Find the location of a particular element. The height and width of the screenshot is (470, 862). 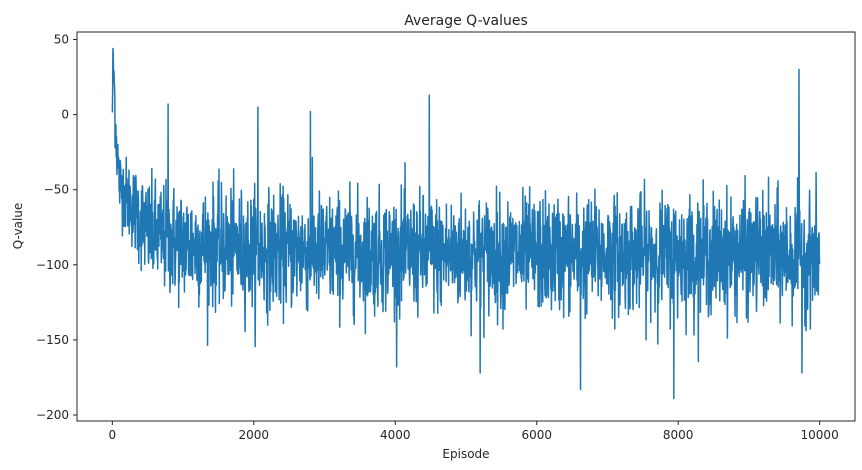

x-tick-label: 2000 is located at coordinates (254, 435).